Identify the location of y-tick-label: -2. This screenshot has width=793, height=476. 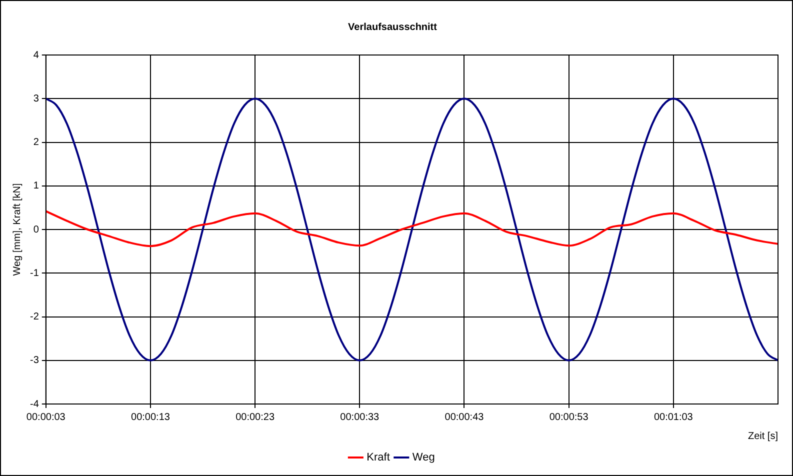
(35, 317).